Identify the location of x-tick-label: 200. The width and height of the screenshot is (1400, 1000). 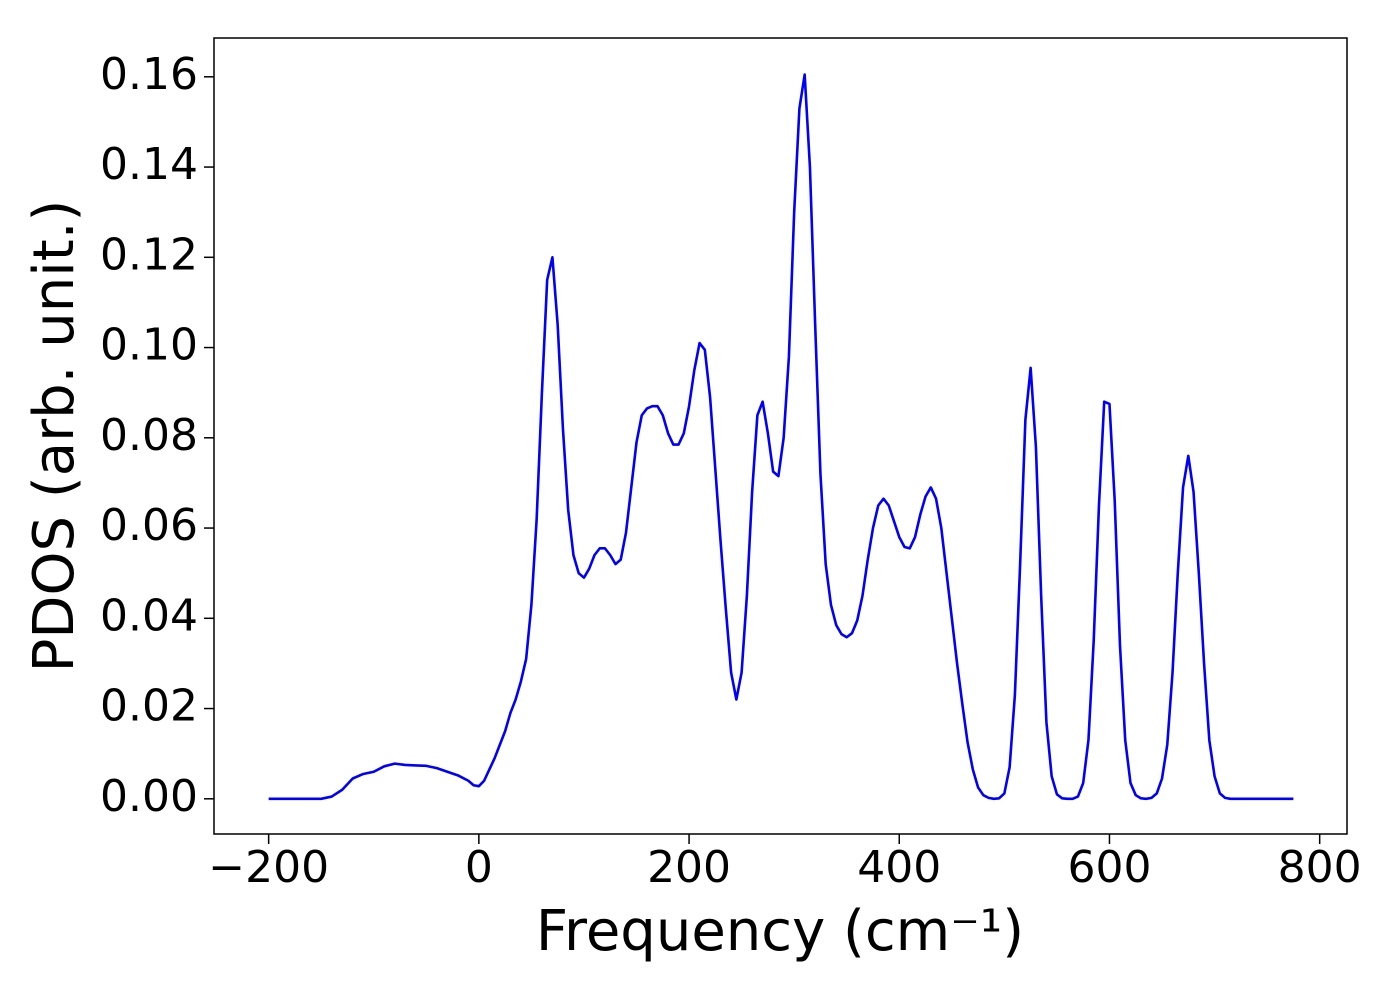
(689, 867).